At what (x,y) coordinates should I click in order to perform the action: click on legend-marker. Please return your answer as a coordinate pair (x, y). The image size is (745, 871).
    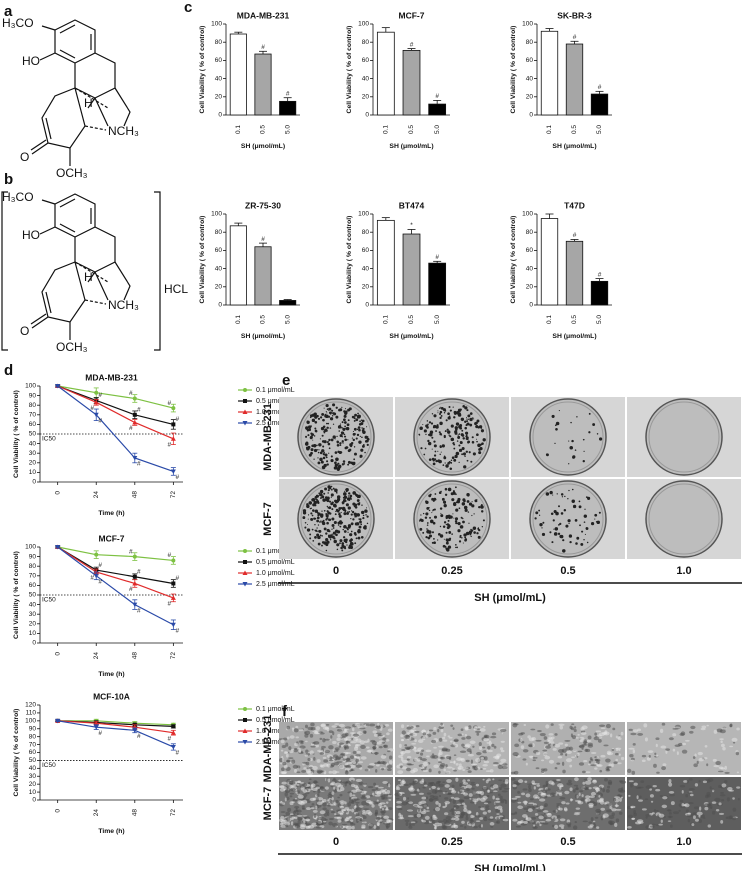
    Looking at the image, I should click on (245, 390).